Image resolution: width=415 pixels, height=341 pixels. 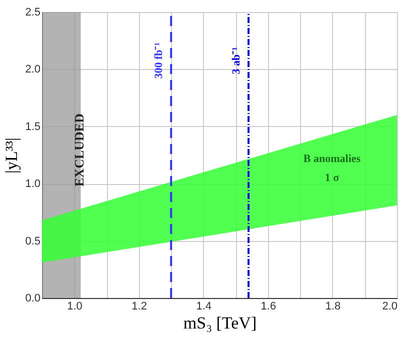 What do you see at coordinates (332, 178) in the screenshot?
I see `annotation: 1 σ` at bounding box center [332, 178].